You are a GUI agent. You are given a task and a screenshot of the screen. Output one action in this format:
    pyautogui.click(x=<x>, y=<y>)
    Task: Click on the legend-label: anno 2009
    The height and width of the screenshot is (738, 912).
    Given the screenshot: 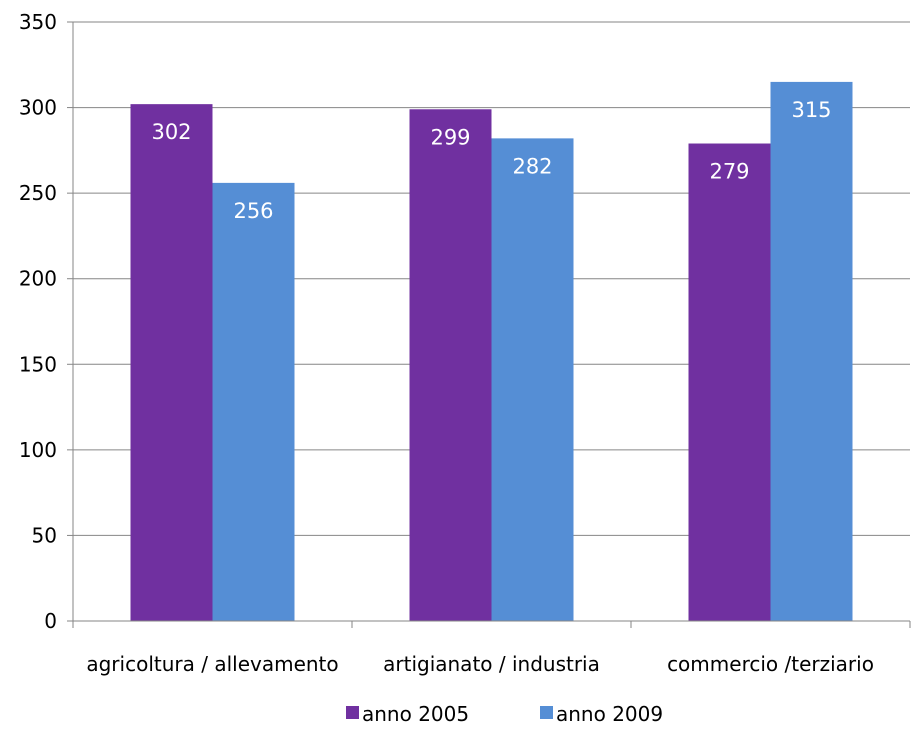 What is the action you would take?
    pyautogui.click(x=609, y=714)
    